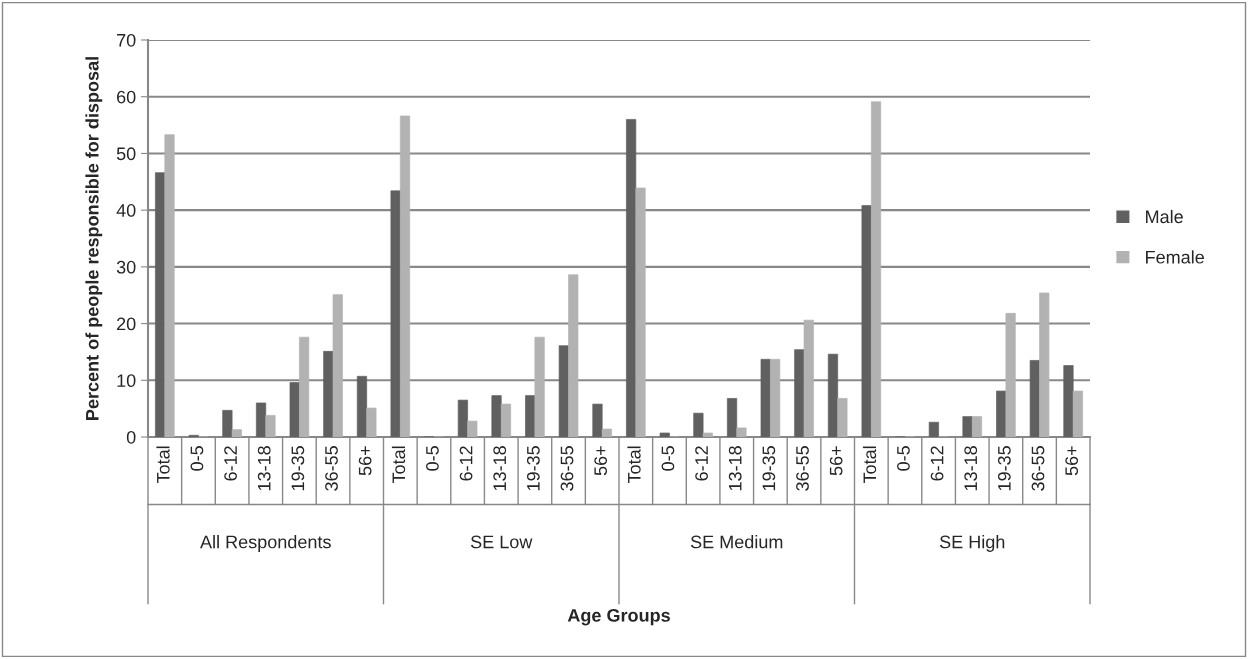 This screenshot has height=659, width=1248. What do you see at coordinates (126, 154) in the screenshot?
I see `y-tick-label: 50` at bounding box center [126, 154].